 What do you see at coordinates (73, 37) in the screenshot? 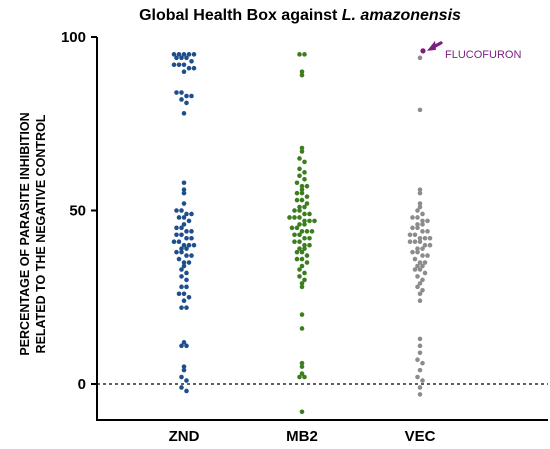
I see `y-tick-label: 100` at bounding box center [73, 37].